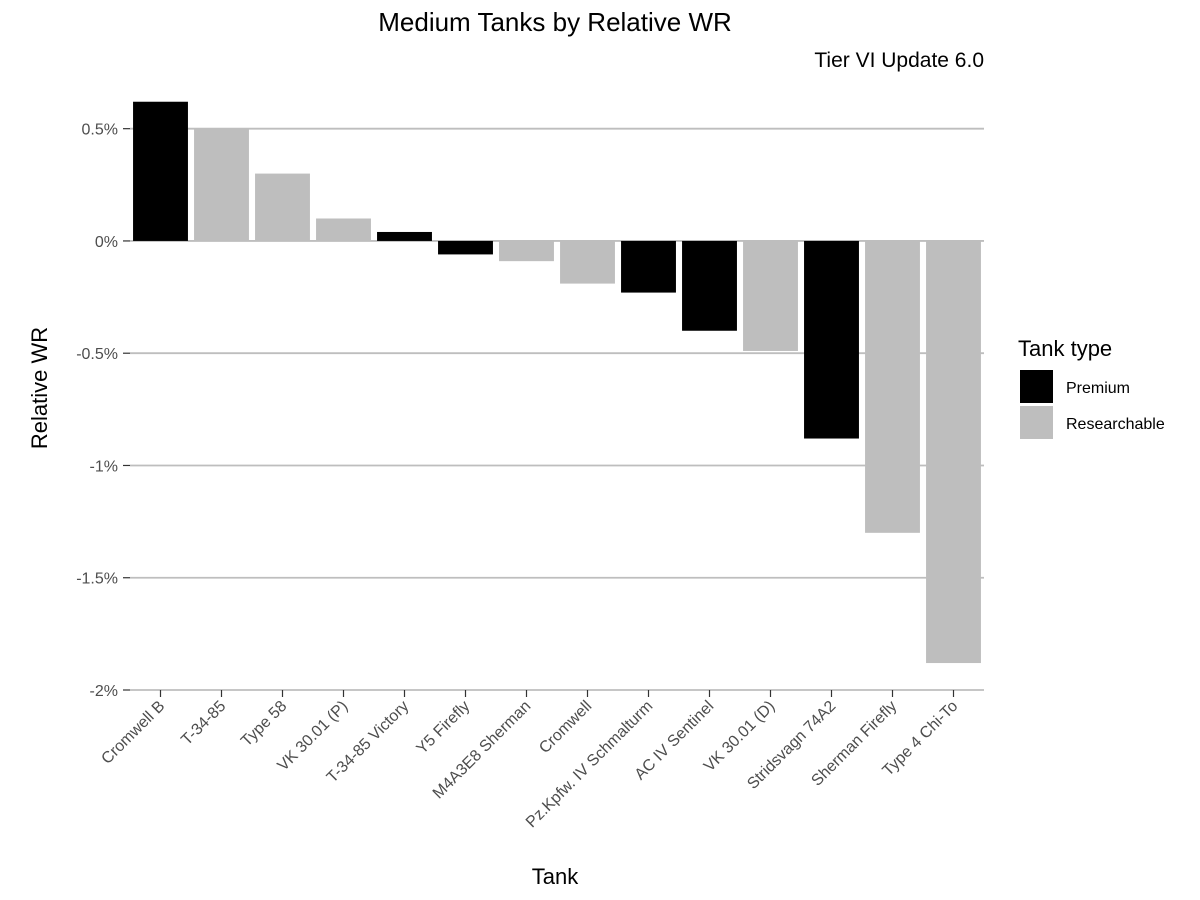 The image size is (1200, 900). I want to click on legend-title: Tank type, so click(1065, 348).